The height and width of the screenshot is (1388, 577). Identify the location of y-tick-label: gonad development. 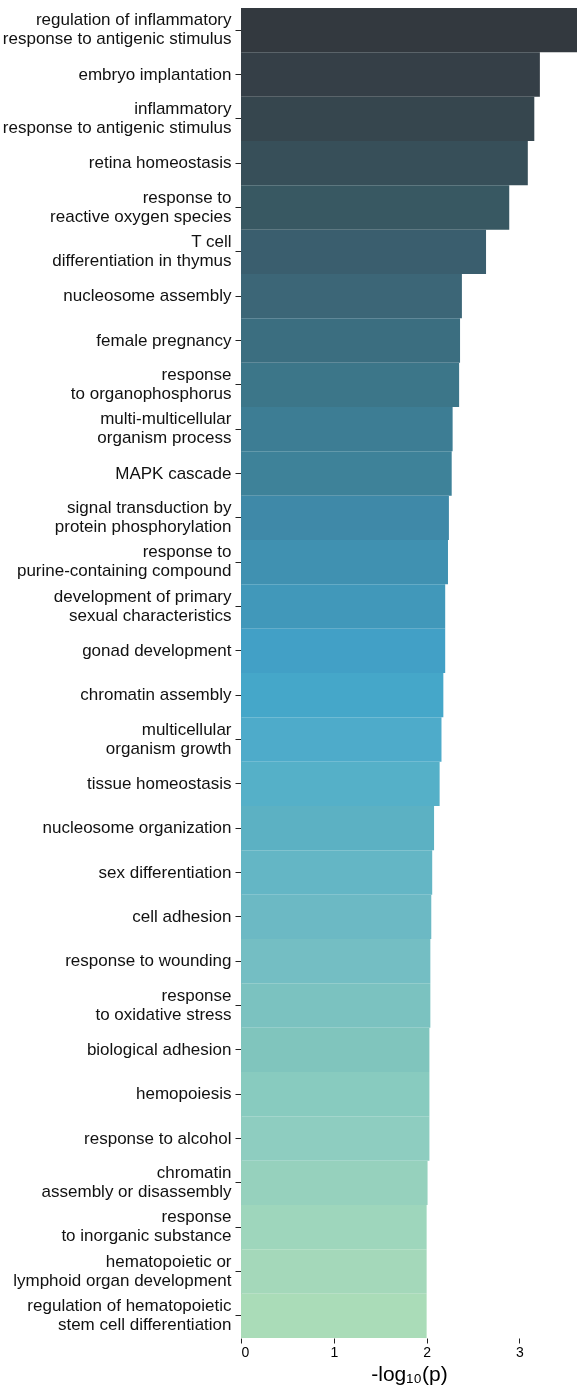
(157, 650).